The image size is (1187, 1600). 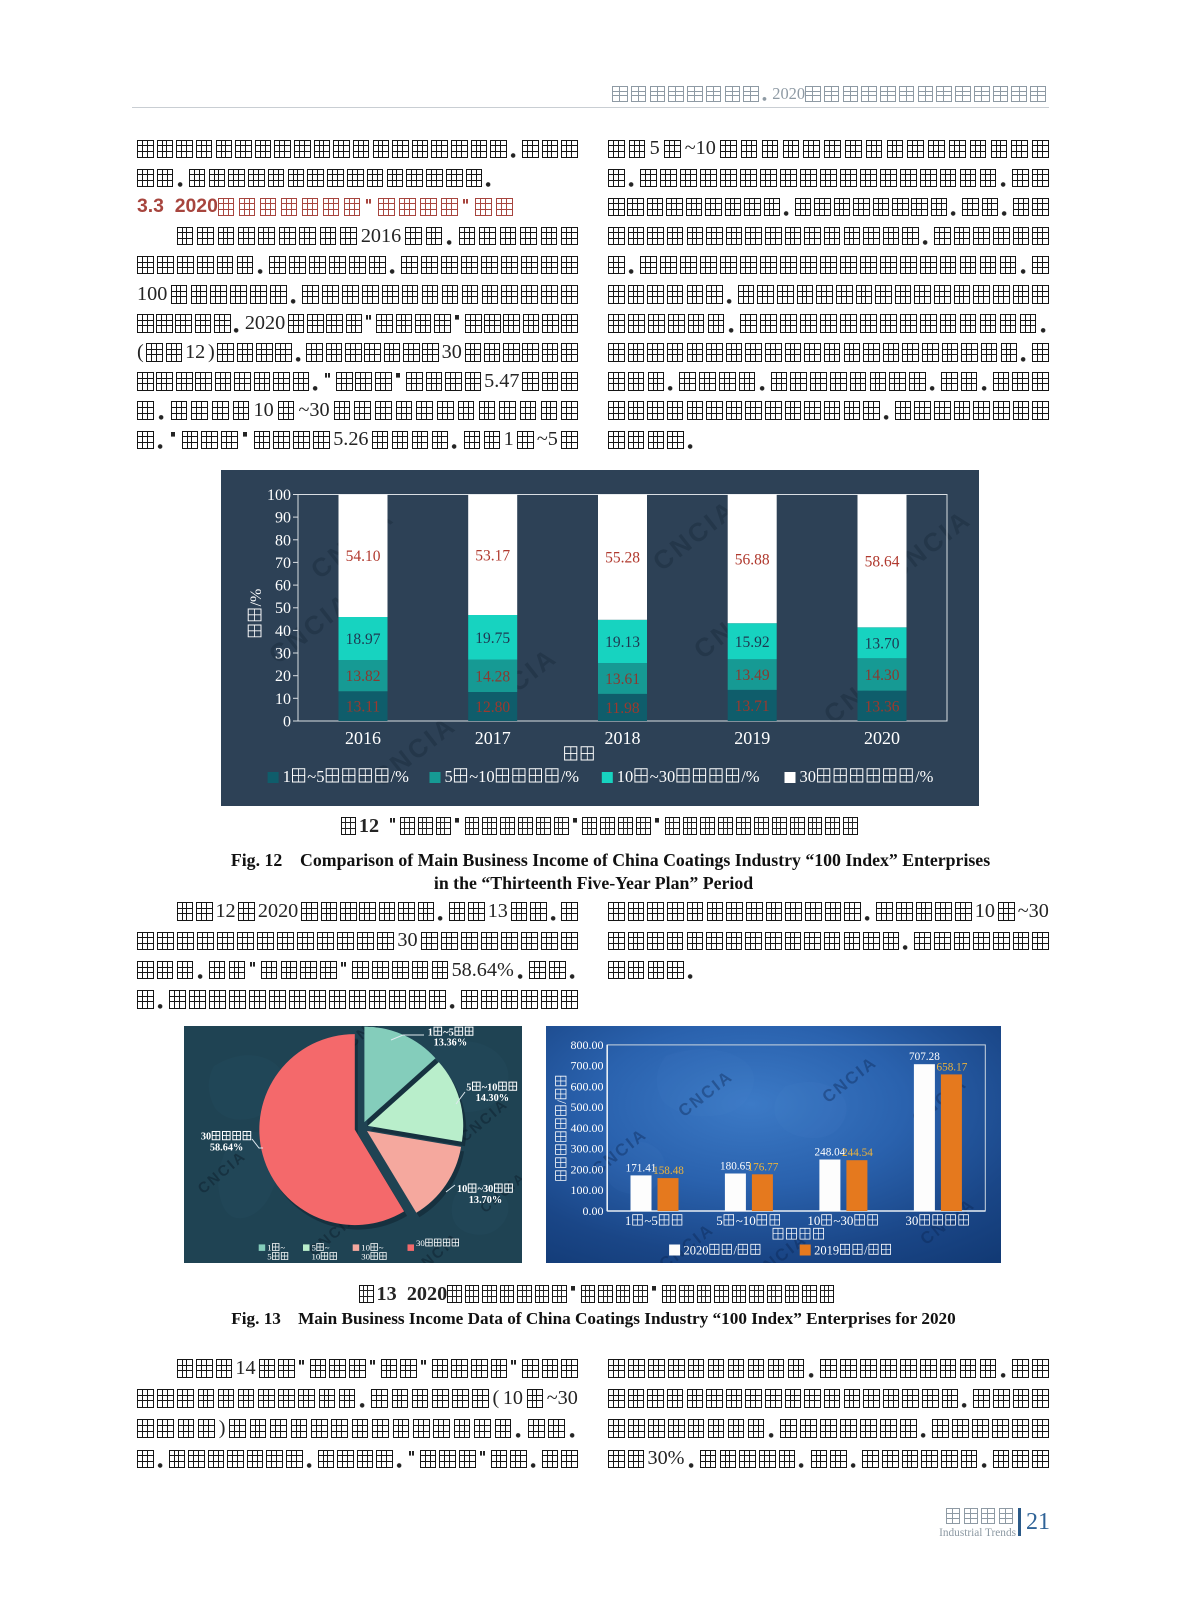 I want to click on svg-text: 40, so click(x=283, y=631).